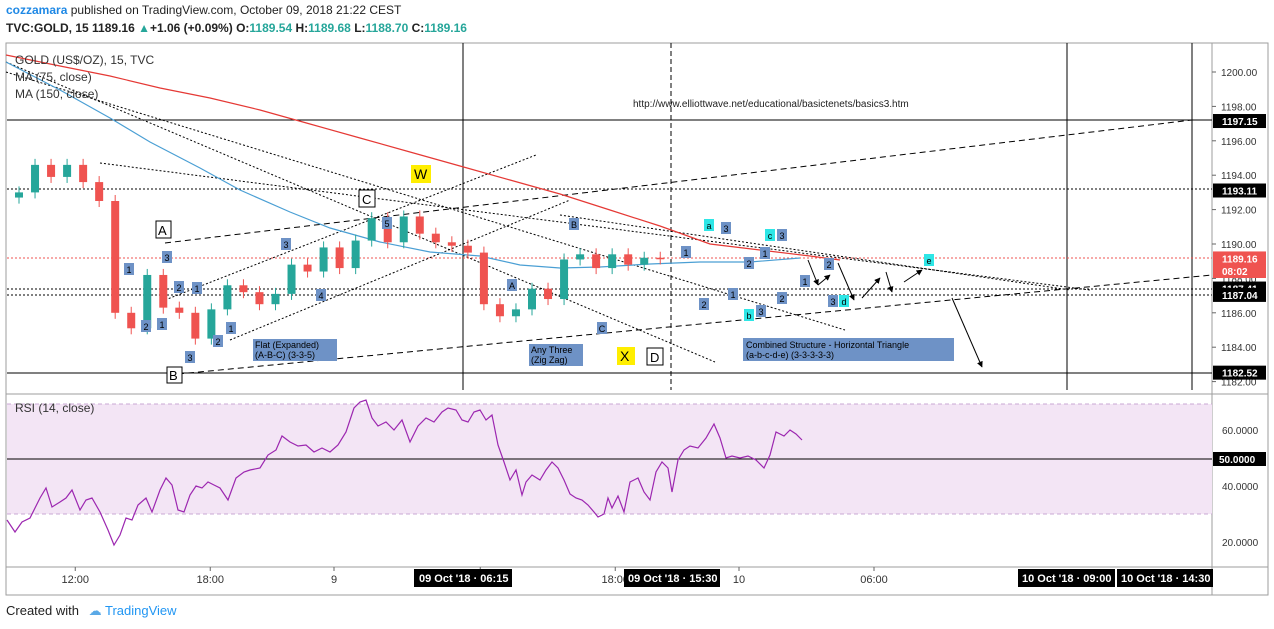  I want to click on open-label: O:, so click(243, 28).